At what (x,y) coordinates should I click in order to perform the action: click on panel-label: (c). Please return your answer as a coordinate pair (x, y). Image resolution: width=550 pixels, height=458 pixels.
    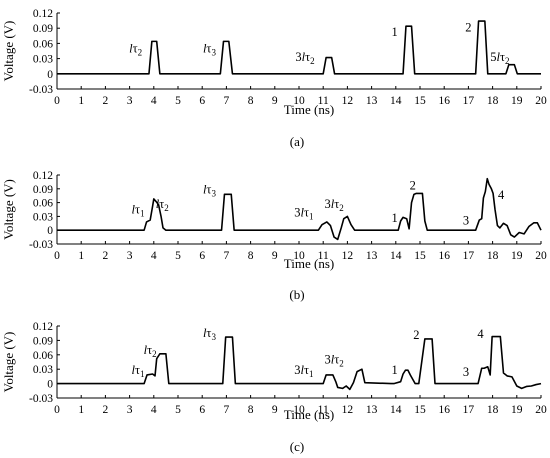
    Looking at the image, I should click on (297, 446).